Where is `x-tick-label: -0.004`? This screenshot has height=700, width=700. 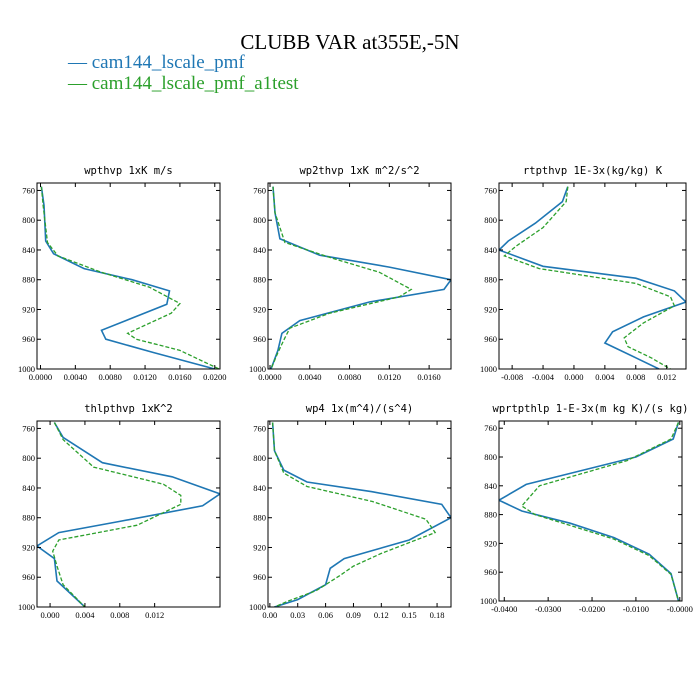 x-tick-label: -0.004 is located at coordinates (543, 377).